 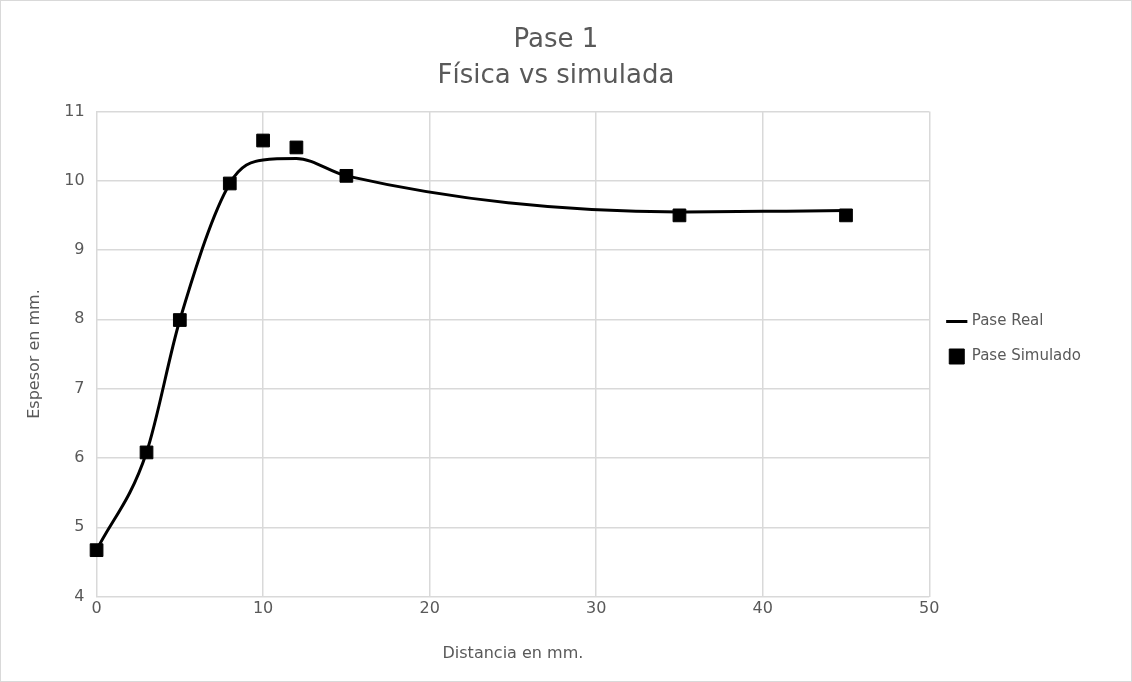 What do you see at coordinates (74, 179) in the screenshot?
I see `y-tick-label: 10` at bounding box center [74, 179].